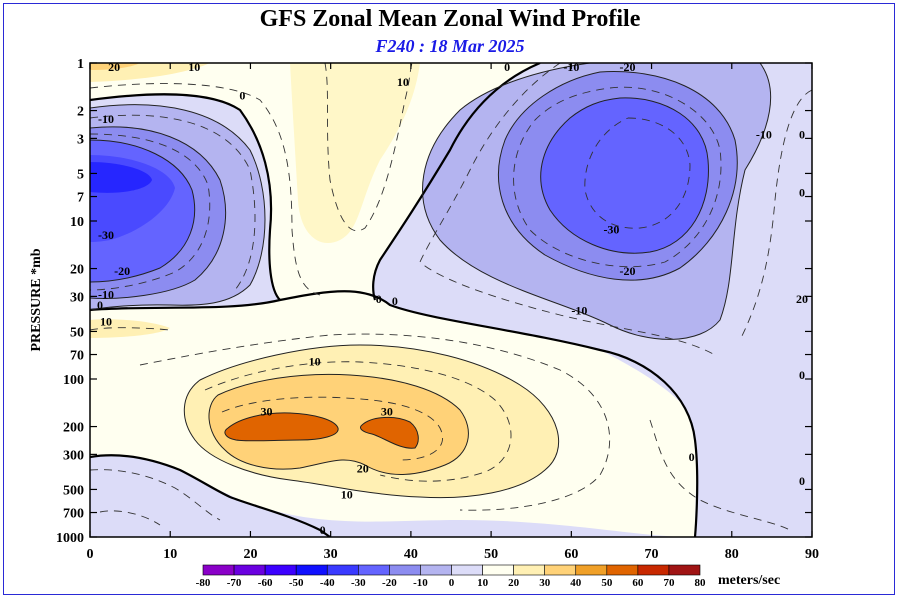  What do you see at coordinates (749, 580) in the screenshot?
I see `colorbar-units: meters/sec` at bounding box center [749, 580].